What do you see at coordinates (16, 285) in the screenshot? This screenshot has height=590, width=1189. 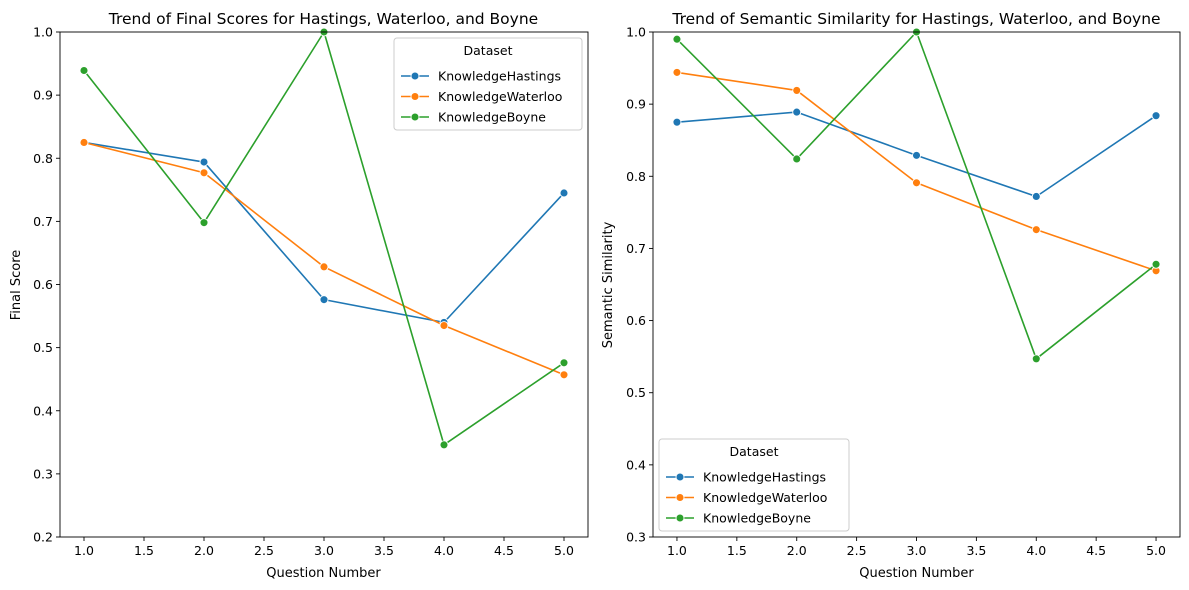 I see `y-axis-label: Final Score` at bounding box center [16, 285].